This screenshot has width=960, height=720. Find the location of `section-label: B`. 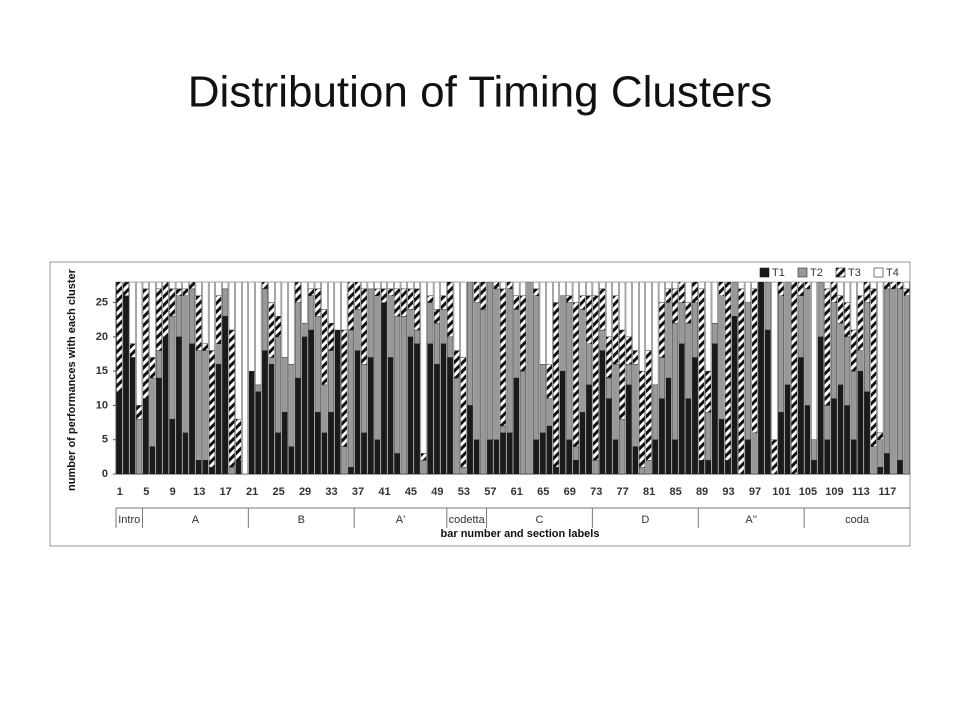

section-label: B is located at coordinates (301, 520).